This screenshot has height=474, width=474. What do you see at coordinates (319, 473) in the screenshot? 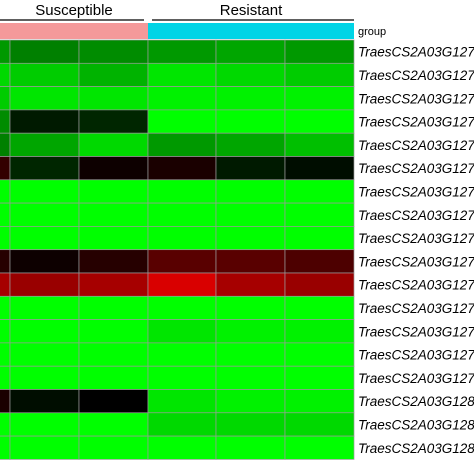
I see `column-label: R-K18` at bounding box center [319, 473].